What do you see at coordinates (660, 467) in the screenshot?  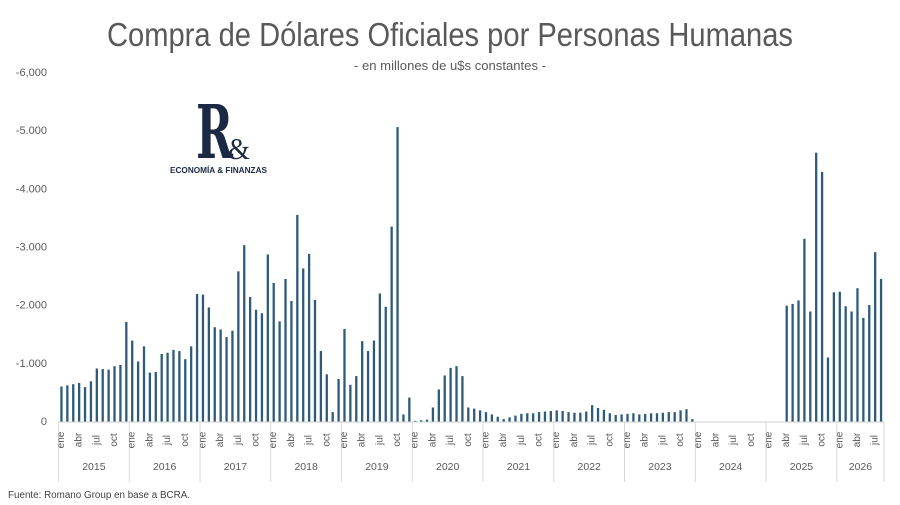 I see `year-label-2023: 2023` at bounding box center [660, 467].